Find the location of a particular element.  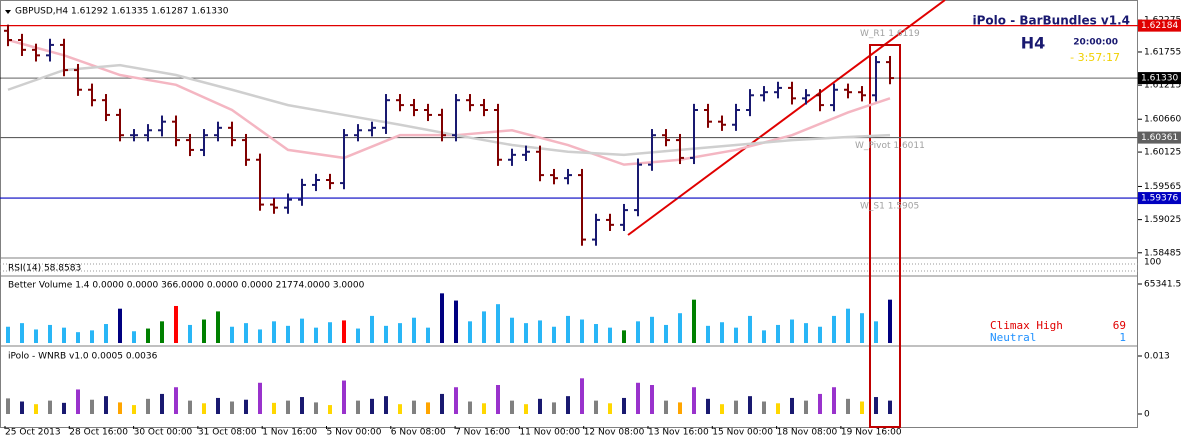

x-tick-label: 1 Nov 16:00 is located at coordinates (289, 433).